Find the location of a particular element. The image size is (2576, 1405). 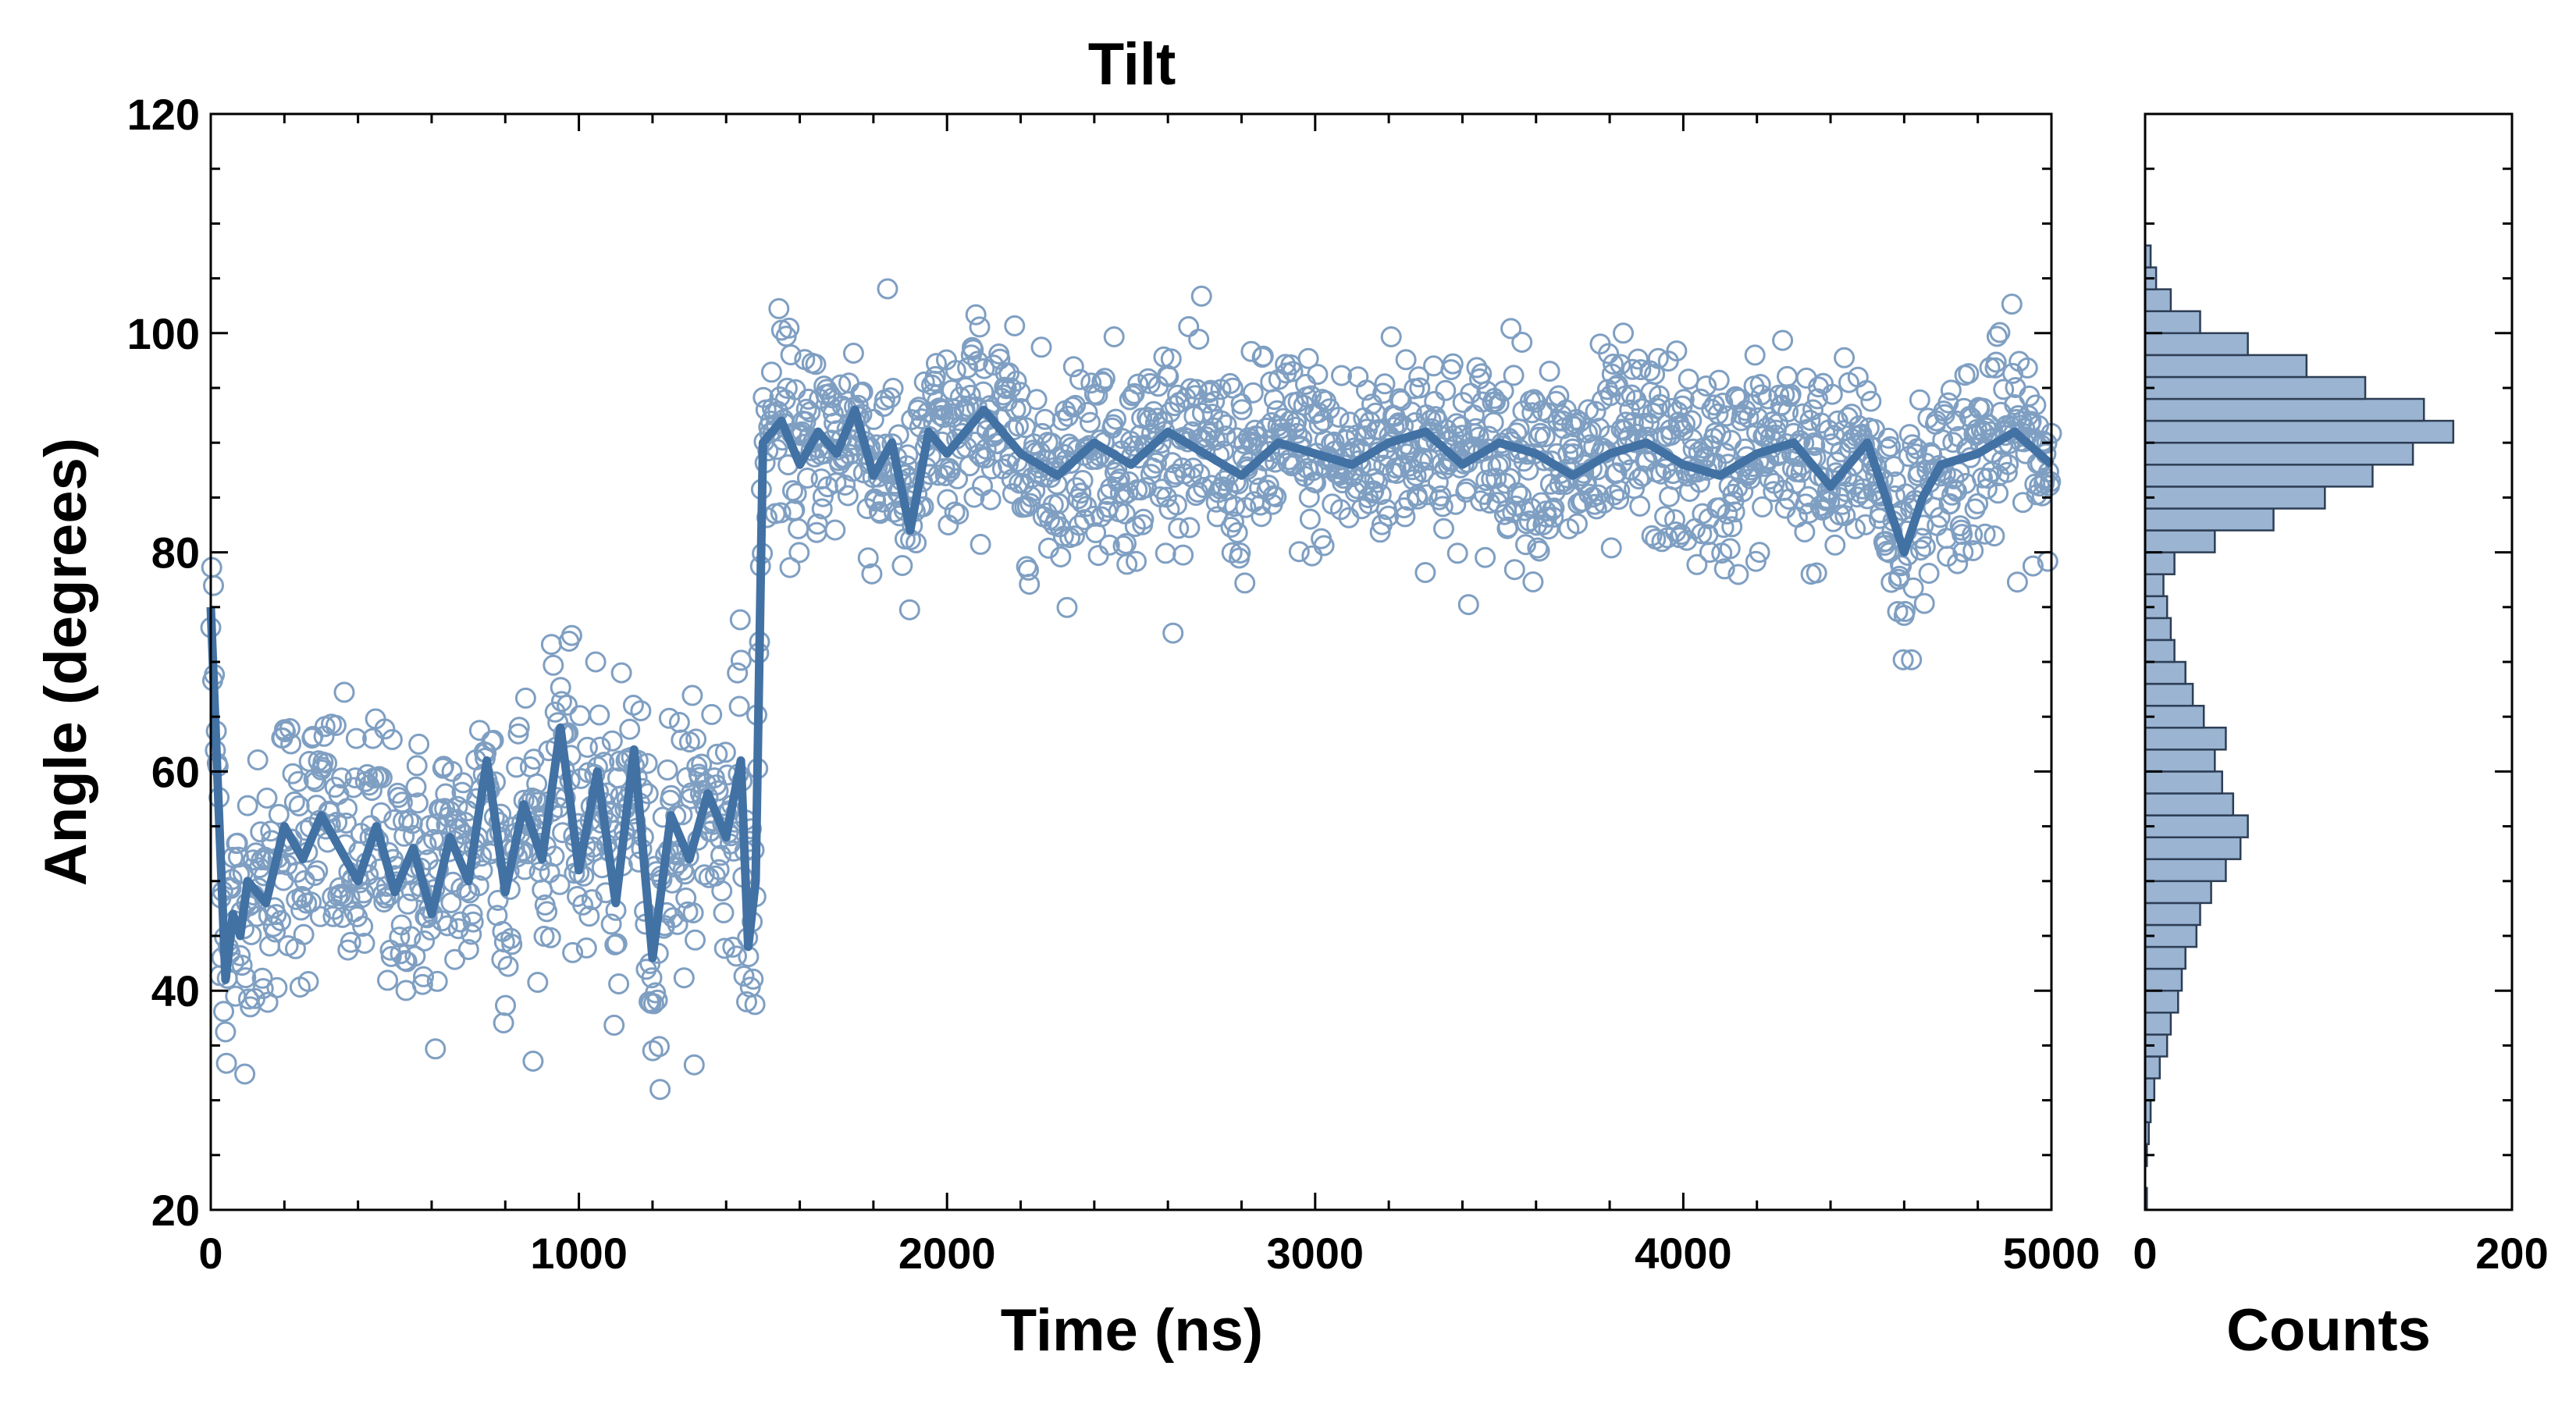

histogram-x-axis-title: Counts is located at coordinates (2328, 1330).